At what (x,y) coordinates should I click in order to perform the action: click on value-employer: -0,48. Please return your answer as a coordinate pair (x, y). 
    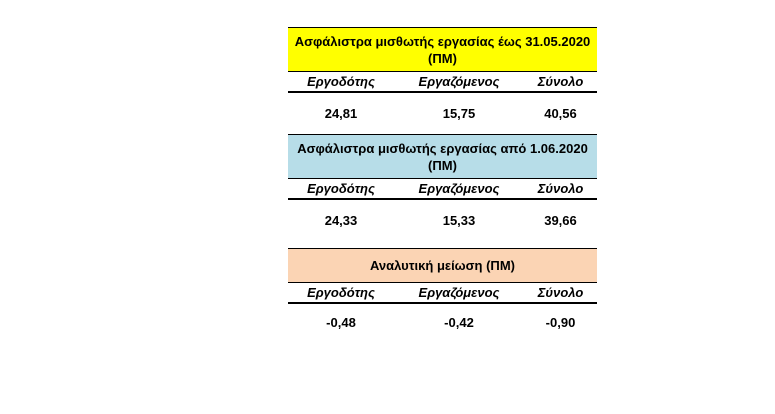
    Looking at the image, I should click on (341, 322).